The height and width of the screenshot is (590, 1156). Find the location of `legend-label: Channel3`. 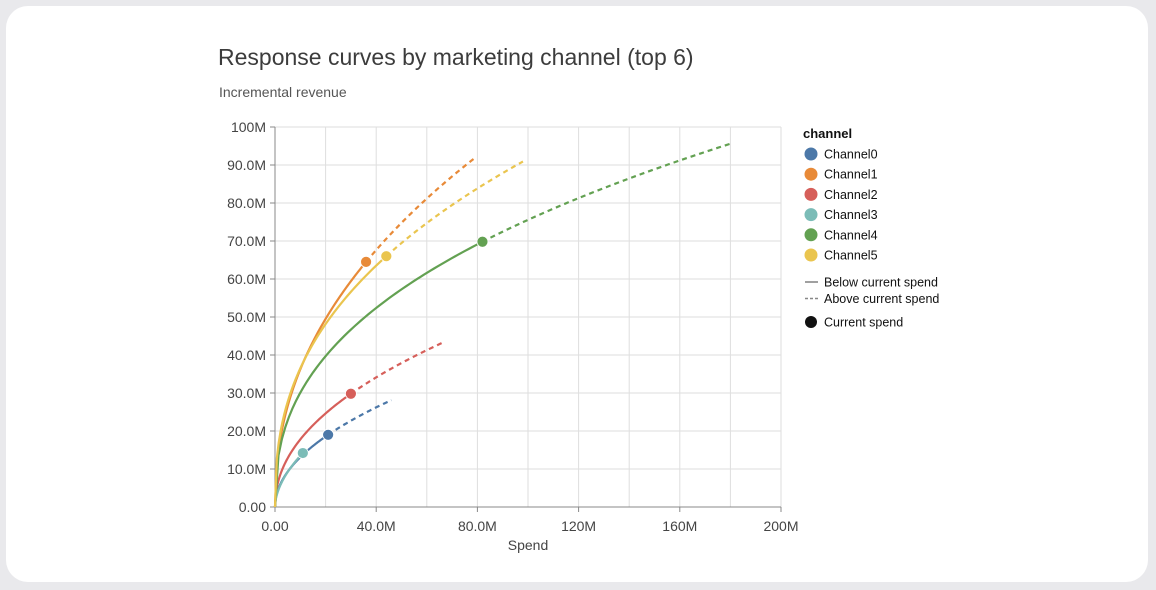

legend-label: Channel3 is located at coordinates (851, 215).